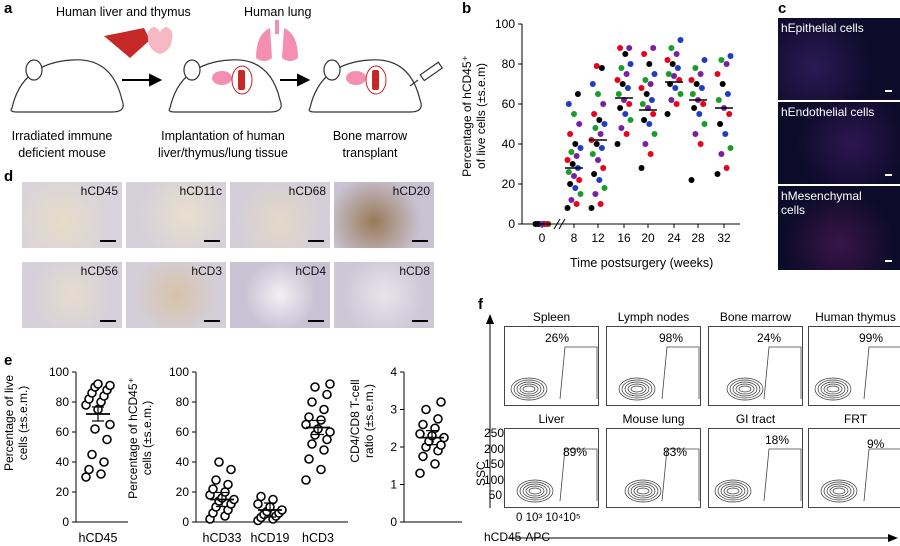 This screenshot has height=546, width=900. What do you see at coordinates (62, 153) in the screenshot?
I see `step1-line2: deficient mouse` at bounding box center [62, 153].